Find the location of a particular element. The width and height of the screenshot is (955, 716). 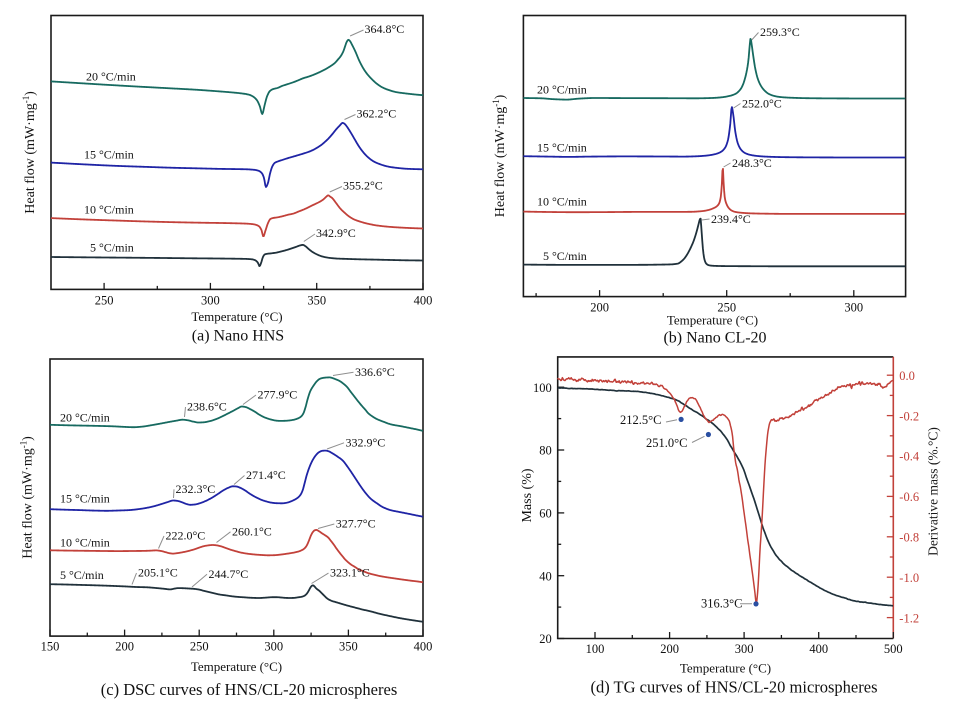

svg-text: 60 is located at coordinates (545, 514).